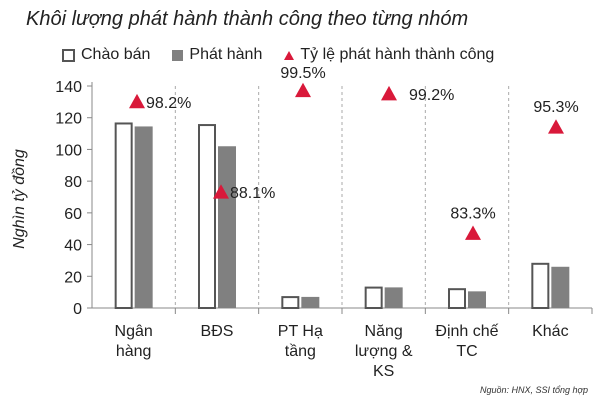 This screenshot has width=600, height=401. What do you see at coordinates (466, 331) in the screenshot?
I see `x-category-label: Định chế` at bounding box center [466, 331].